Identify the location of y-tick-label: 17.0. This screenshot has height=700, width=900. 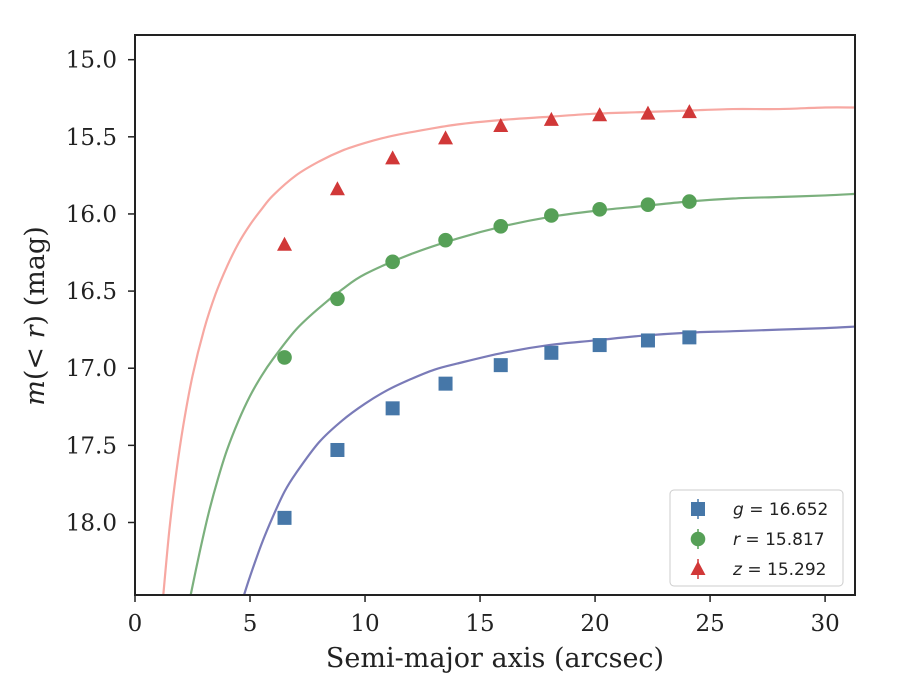
(91, 369).